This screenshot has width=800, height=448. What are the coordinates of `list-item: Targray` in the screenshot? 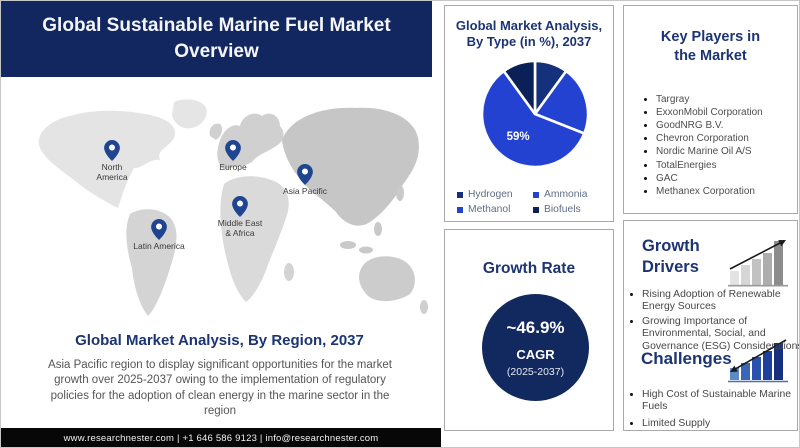 It's located at (726, 100).